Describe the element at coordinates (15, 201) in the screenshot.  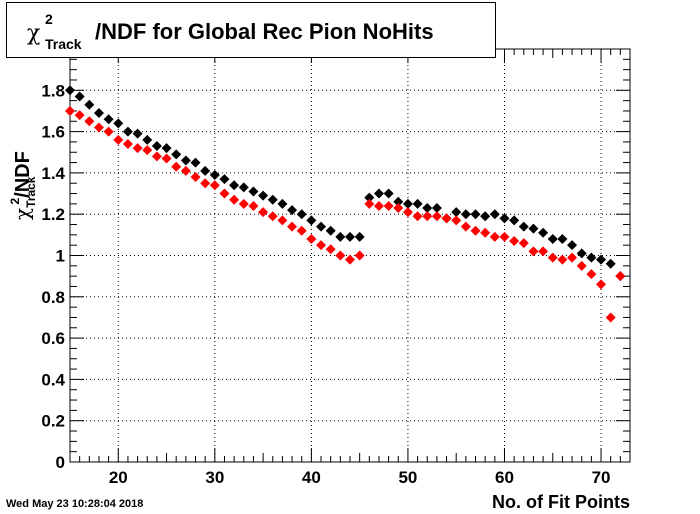
I see `y-label-superscript: 2` at that location.